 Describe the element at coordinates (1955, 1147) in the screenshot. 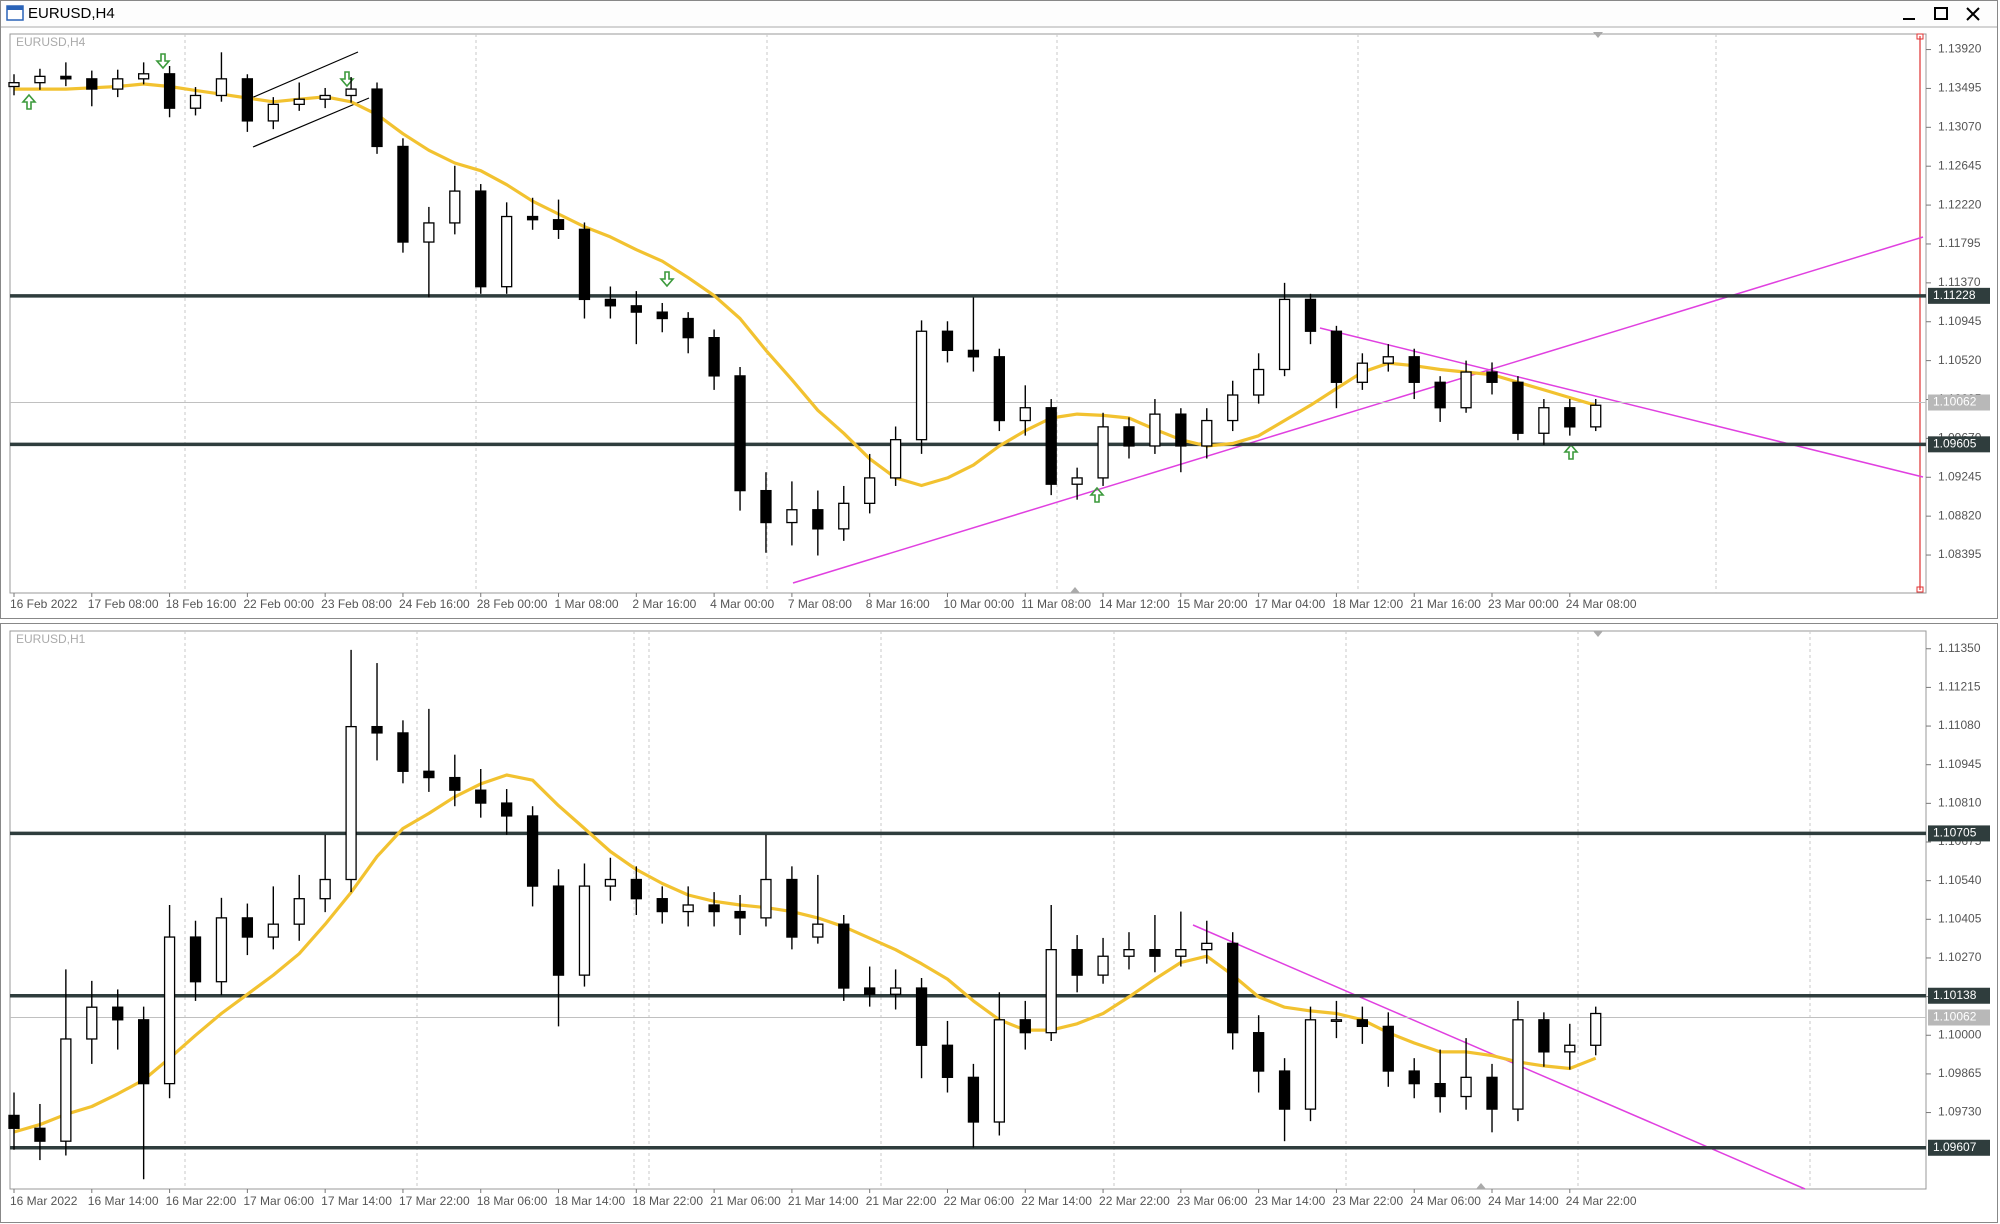

I see `price-tag-label: 1.09607` at that location.